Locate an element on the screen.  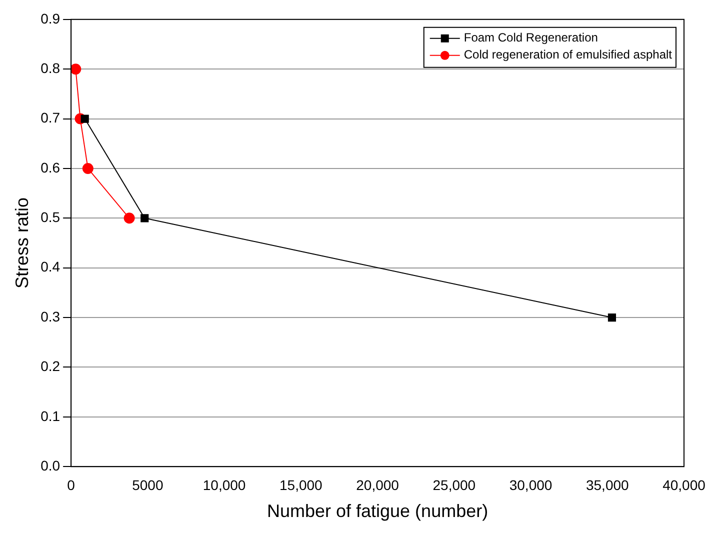
x-tick-label: 5000 is located at coordinates (148, 484).